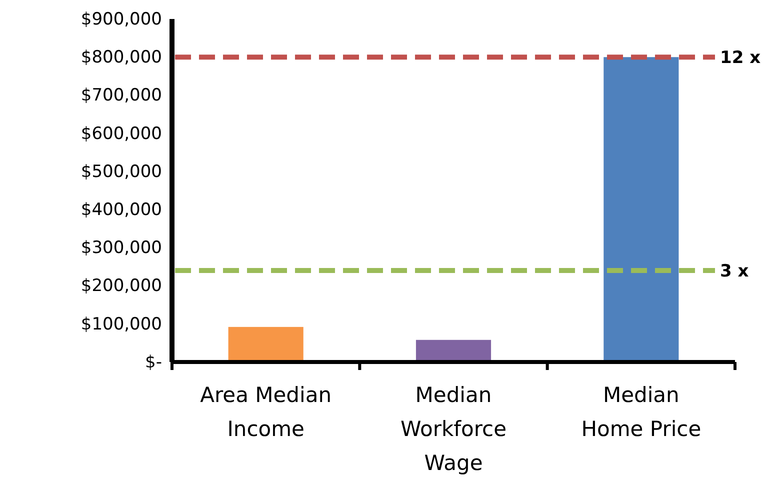  Describe the element at coordinates (121, 96) in the screenshot. I see `y-tick-label: $700,000` at that location.